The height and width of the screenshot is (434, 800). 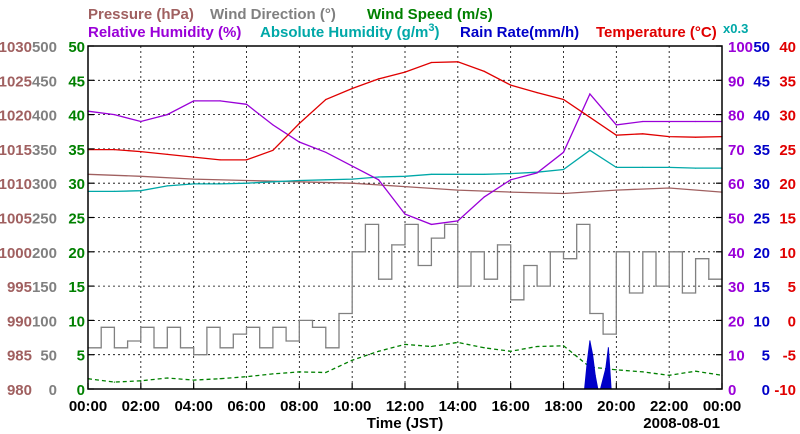 What do you see at coordinates (736, 287) in the screenshot?
I see `rh-tick: 30` at bounding box center [736, 287].